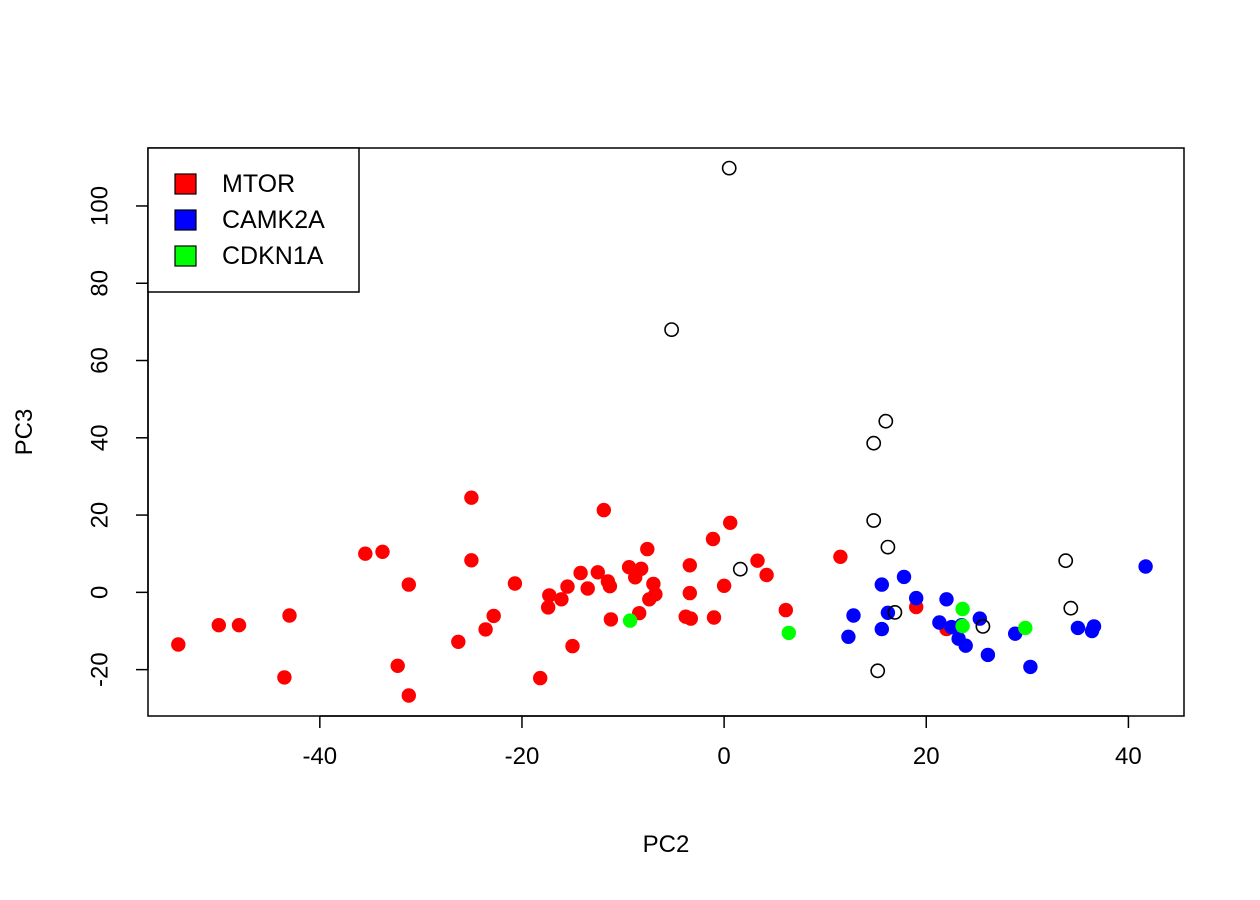 The width and height of the screenshot is (1260, 900). Describe the element at coordinates (185, 184) in the screenshot. I see `legend-swatch-mtor` at that location.